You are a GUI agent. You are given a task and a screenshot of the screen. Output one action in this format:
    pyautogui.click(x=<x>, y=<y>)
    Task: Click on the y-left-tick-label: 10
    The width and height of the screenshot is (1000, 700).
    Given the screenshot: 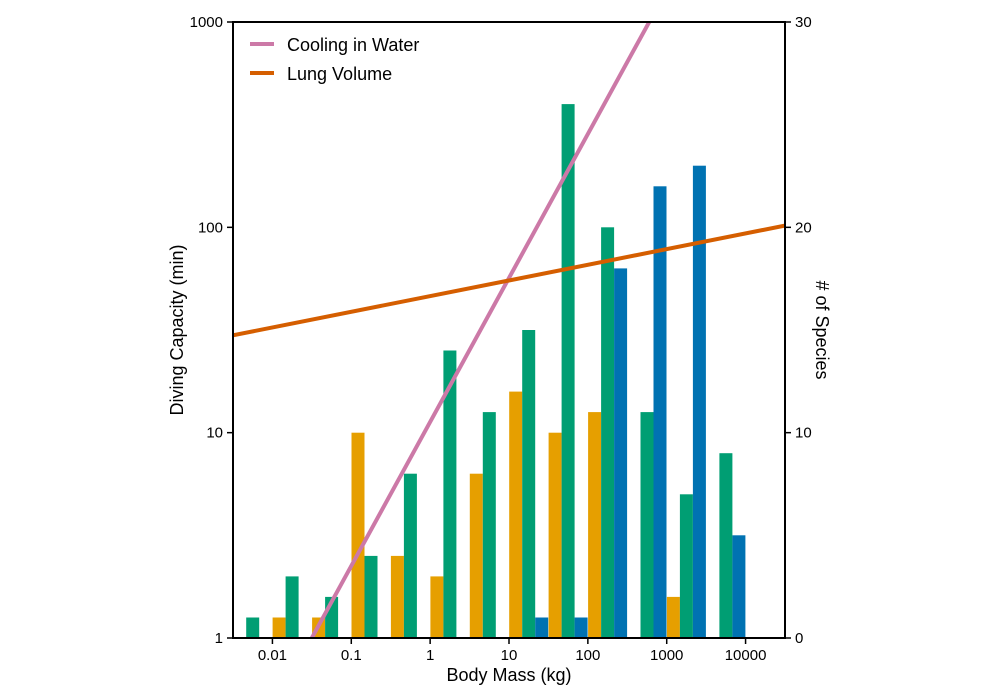 What is the action you would take?
    pyautogui.click(x=214, y=433)
    